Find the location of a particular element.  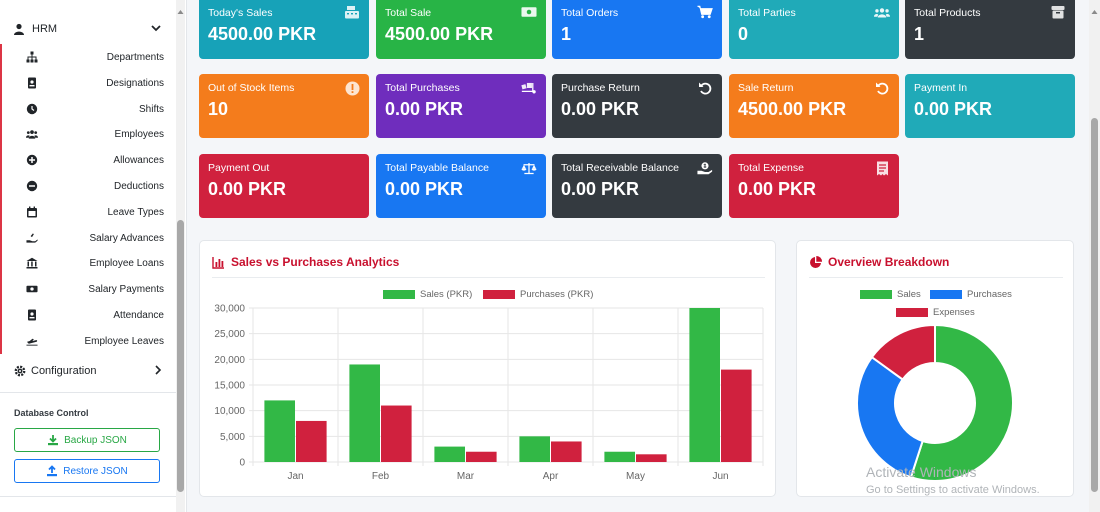

bank-icon is located at coordinates (32, 263).